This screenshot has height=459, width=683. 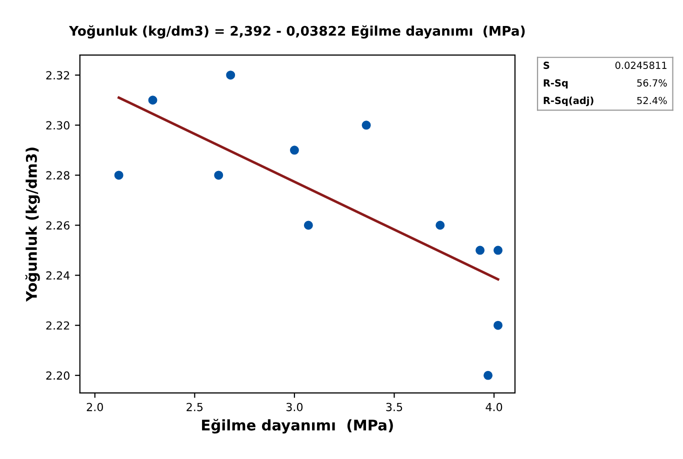 What do you see at coordinates (494, 407) in the screenshot?
I see `x-tick-label: 4.0` at bounding box center [494, 407].